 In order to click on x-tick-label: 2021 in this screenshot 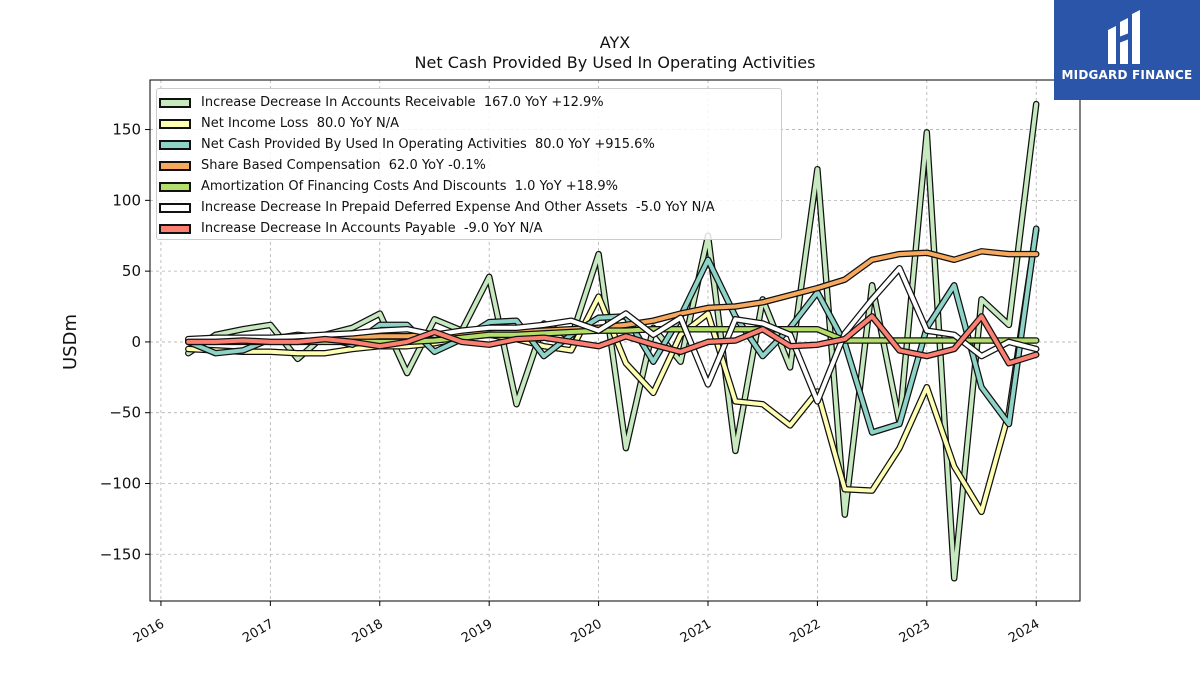, I will do `click(696, 632)`.